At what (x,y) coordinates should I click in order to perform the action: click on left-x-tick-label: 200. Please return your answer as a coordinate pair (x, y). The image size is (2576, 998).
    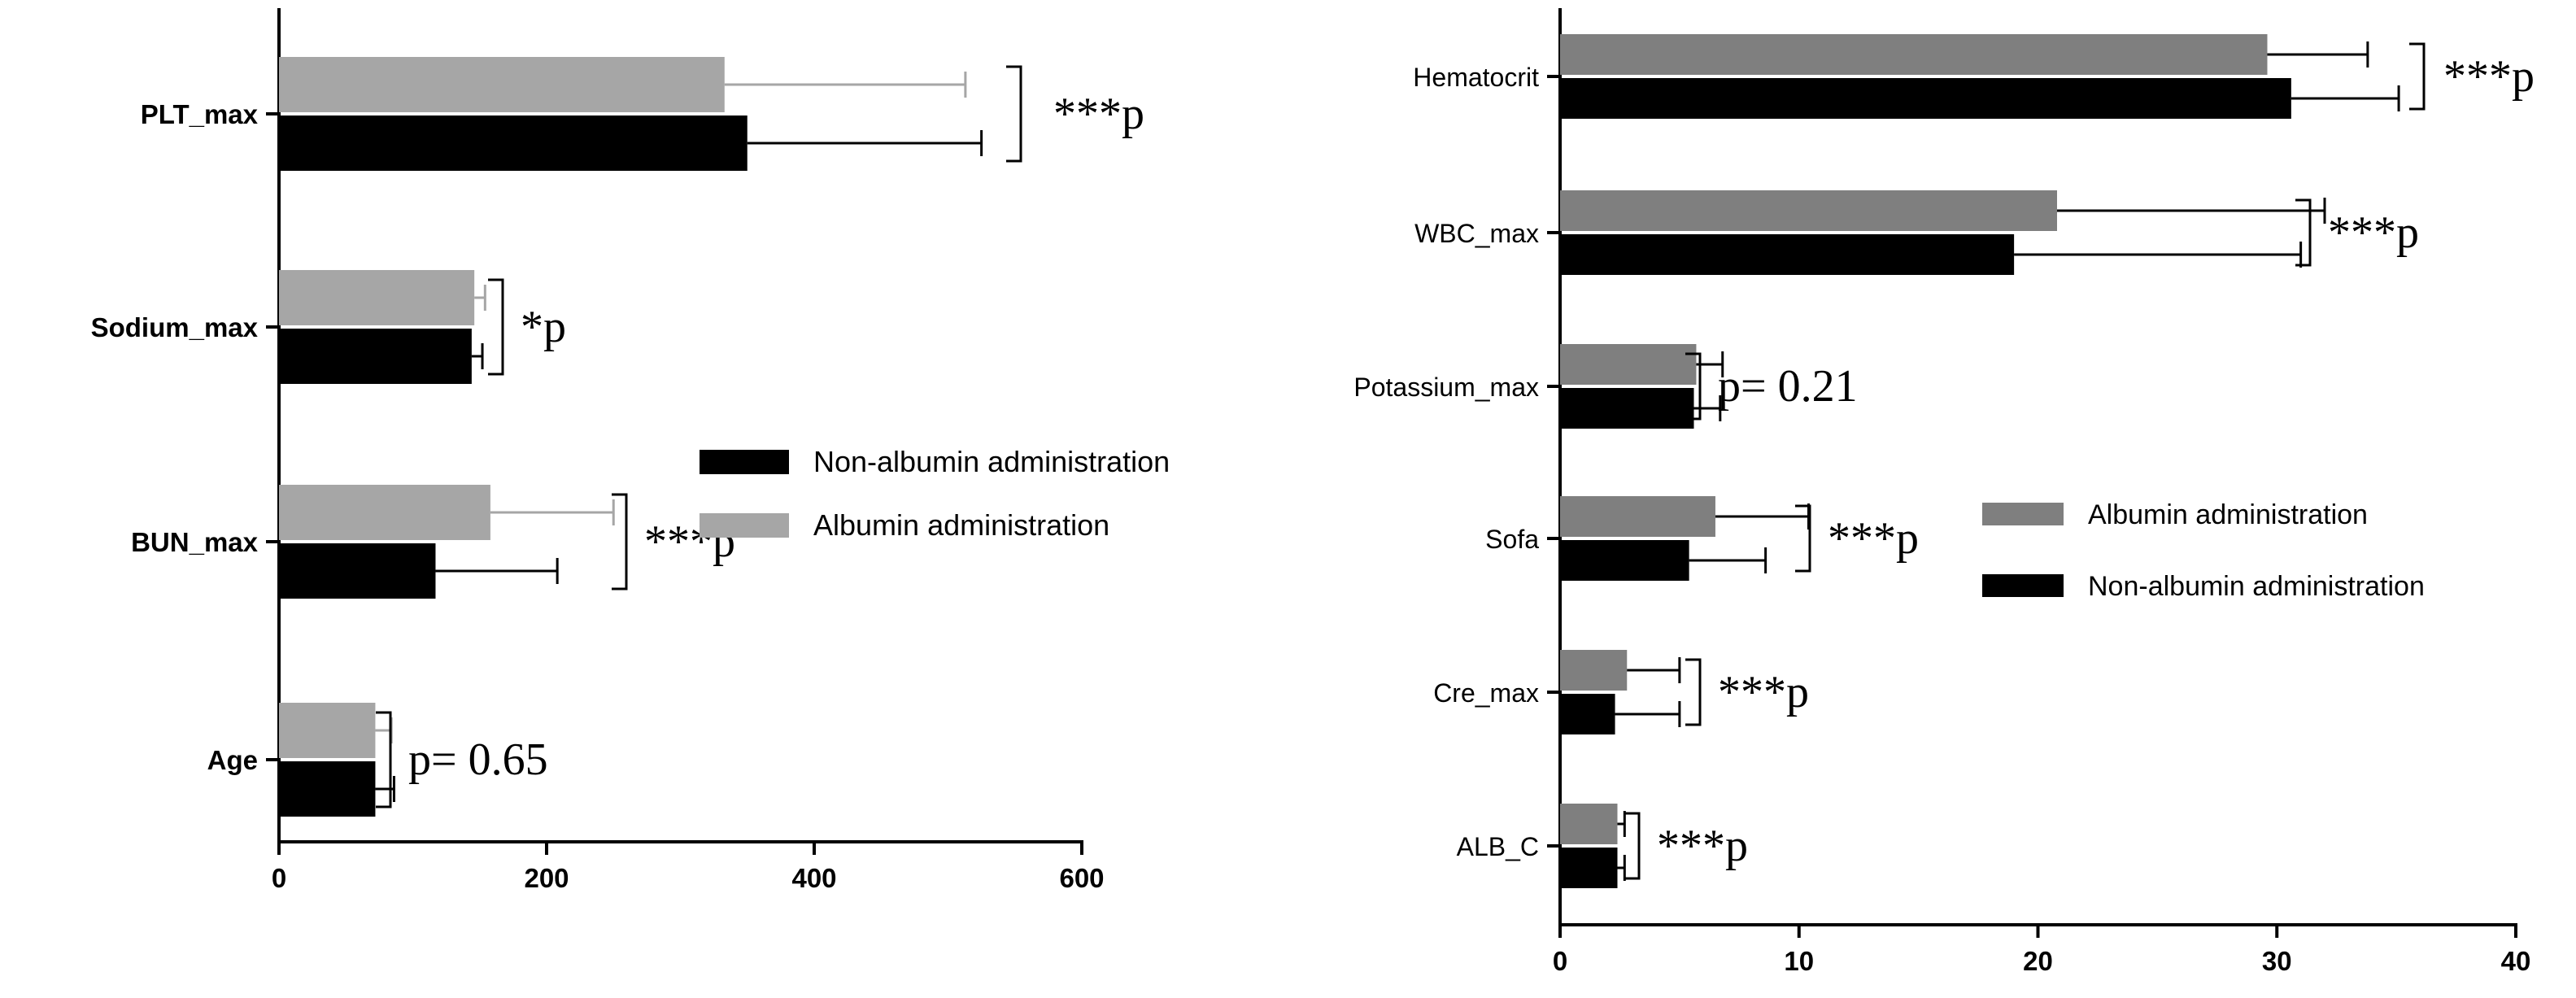
    Looking at the image, I should click on (546, 878).